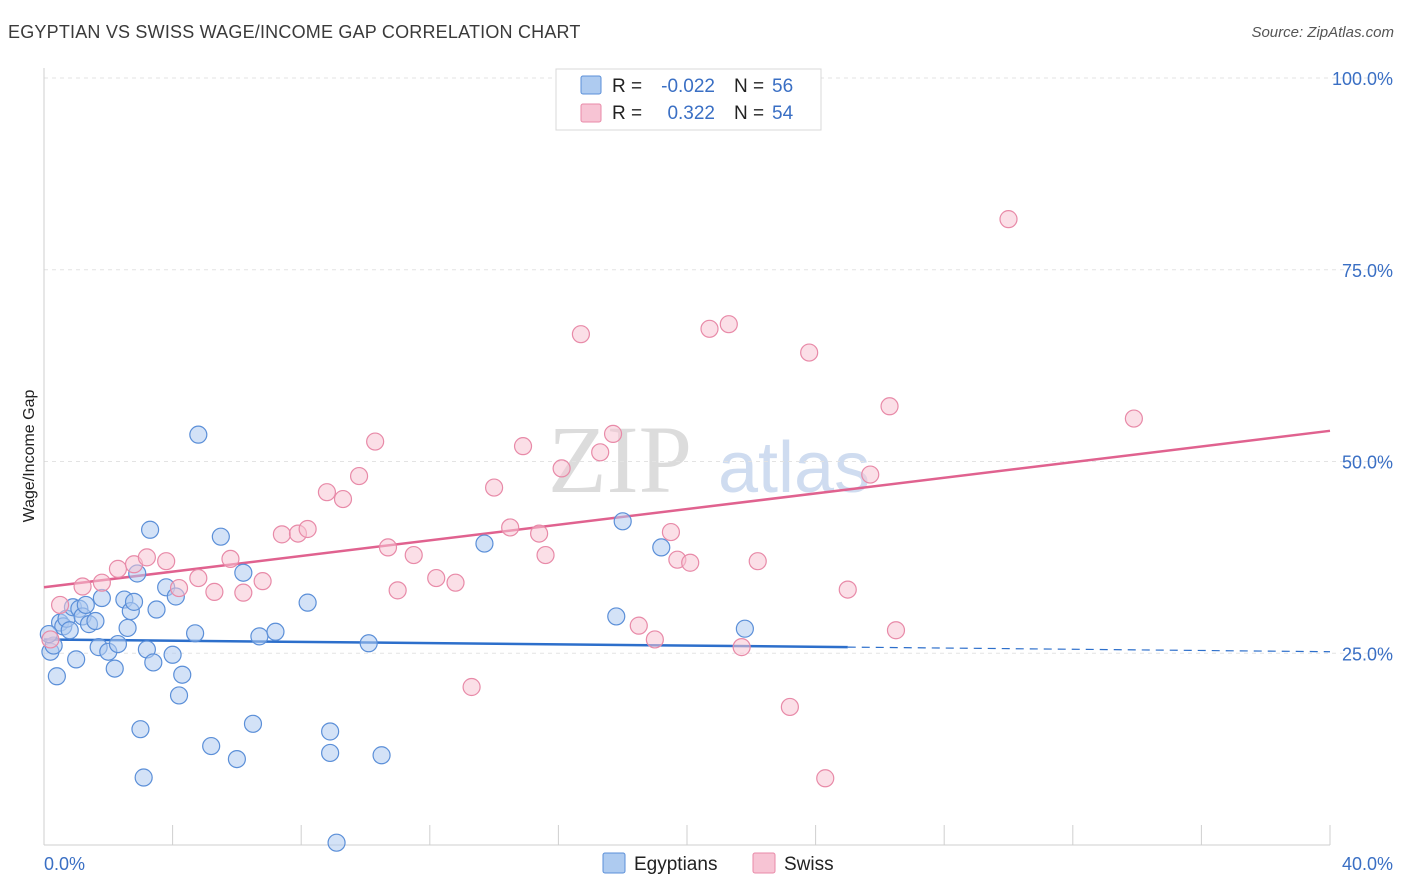  Describe the element at coordinates (688, 99) in the screenshot. I see `top-legend: R = -0.022 N = 56 R = 0.322 N = 54` at that location.